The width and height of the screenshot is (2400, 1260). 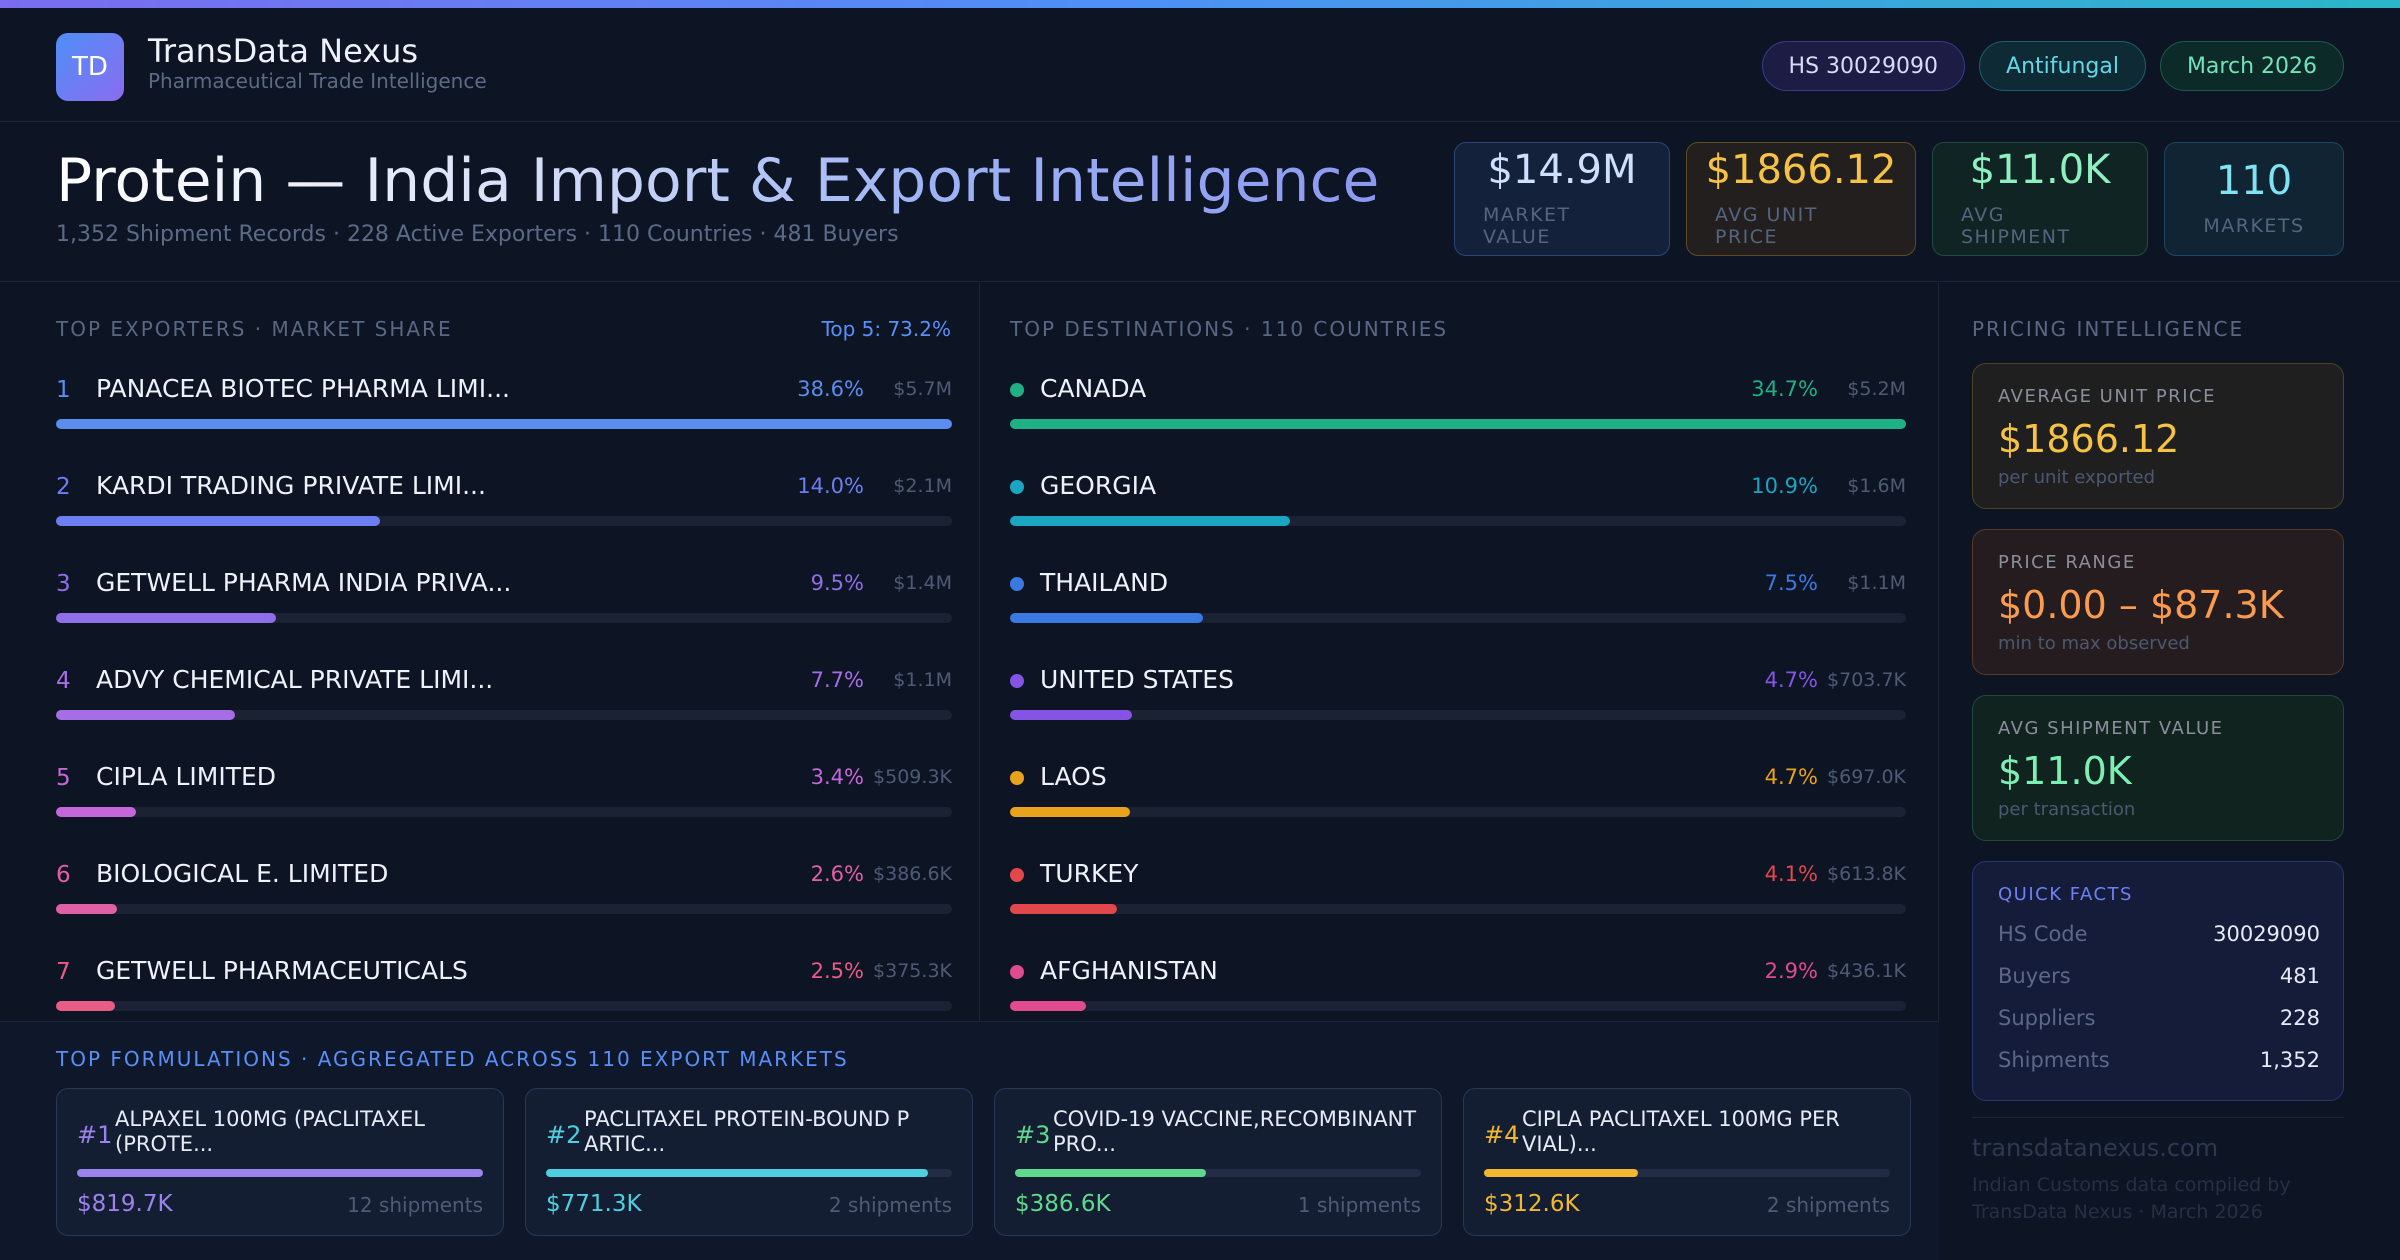 I want to click on destination-row: CANADA 34.7% $5.2M, so click(x=1458, y=399).